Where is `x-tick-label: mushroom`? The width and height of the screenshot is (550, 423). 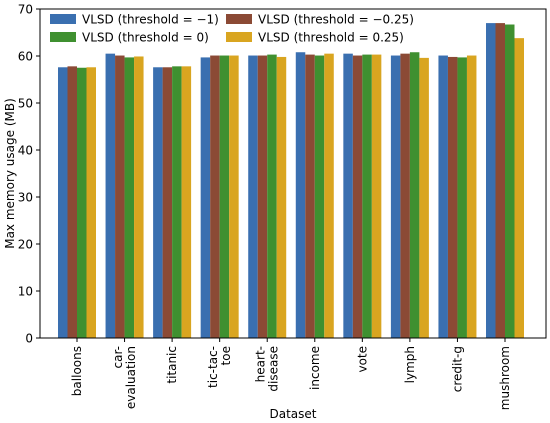
x-tick-label: mushroom is located at coordinates (505, 378).